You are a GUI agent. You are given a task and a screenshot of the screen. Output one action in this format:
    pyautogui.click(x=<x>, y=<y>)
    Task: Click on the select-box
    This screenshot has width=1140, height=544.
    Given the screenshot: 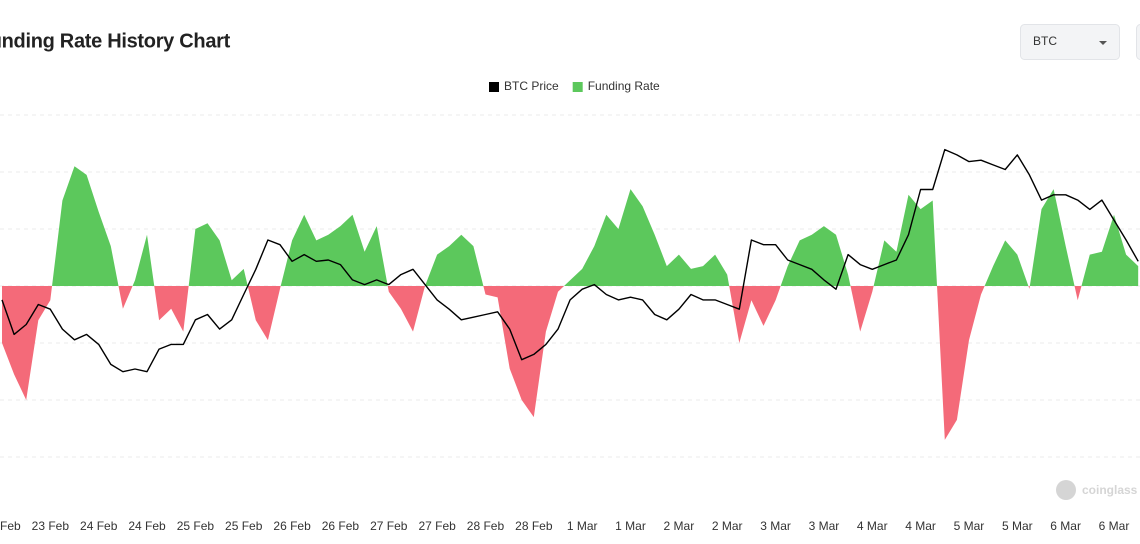 What is the action you would take?
    pyautogui.click(x=1070, y=42)
    